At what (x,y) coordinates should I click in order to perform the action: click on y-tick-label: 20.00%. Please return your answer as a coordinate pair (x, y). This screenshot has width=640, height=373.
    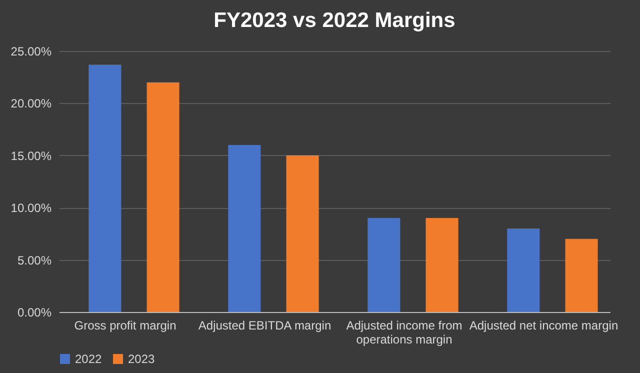
    Looking at the image, I should click on (31, 103).